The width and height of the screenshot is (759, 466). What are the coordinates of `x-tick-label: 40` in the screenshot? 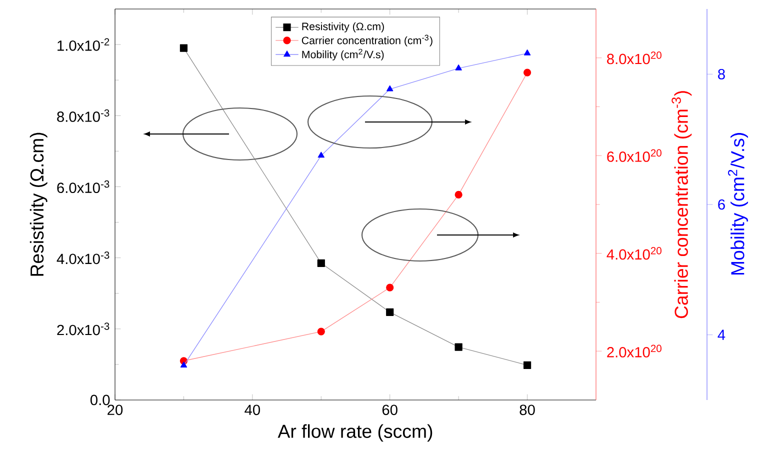 It's located at (252, 410).